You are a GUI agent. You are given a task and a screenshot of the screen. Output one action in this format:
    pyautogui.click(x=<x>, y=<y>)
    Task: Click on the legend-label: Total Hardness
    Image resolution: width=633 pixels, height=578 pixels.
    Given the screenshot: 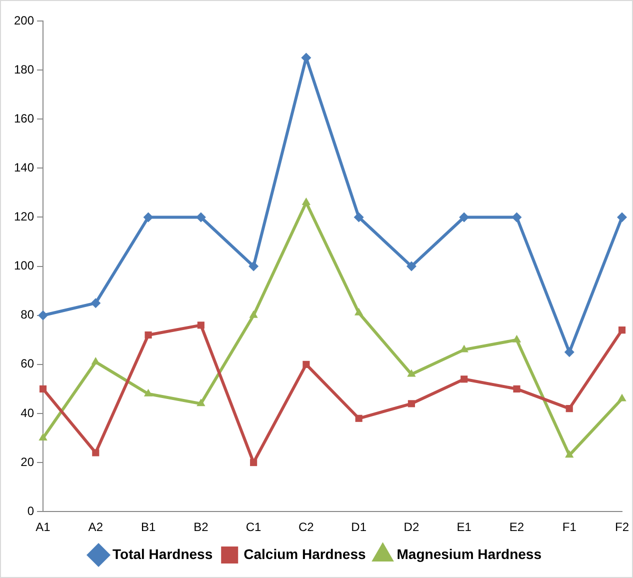 What is the action you would take?
    pyautogui.click(x=162, y=554)
    